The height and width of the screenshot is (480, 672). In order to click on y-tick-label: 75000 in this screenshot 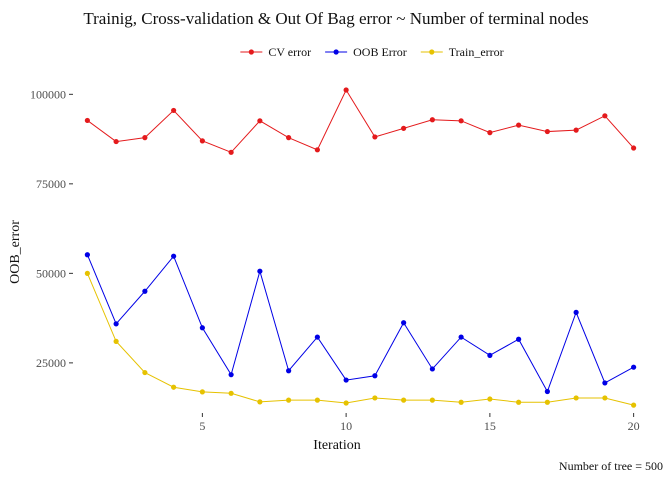, I will do `click(51, 184)`.